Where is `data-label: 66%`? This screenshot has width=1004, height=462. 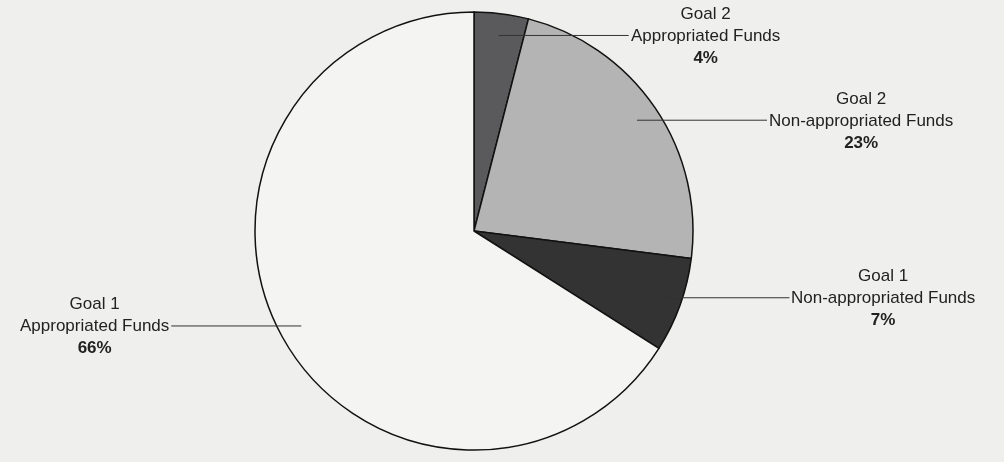
data-label: 66% is located at coordinates (94, 348).